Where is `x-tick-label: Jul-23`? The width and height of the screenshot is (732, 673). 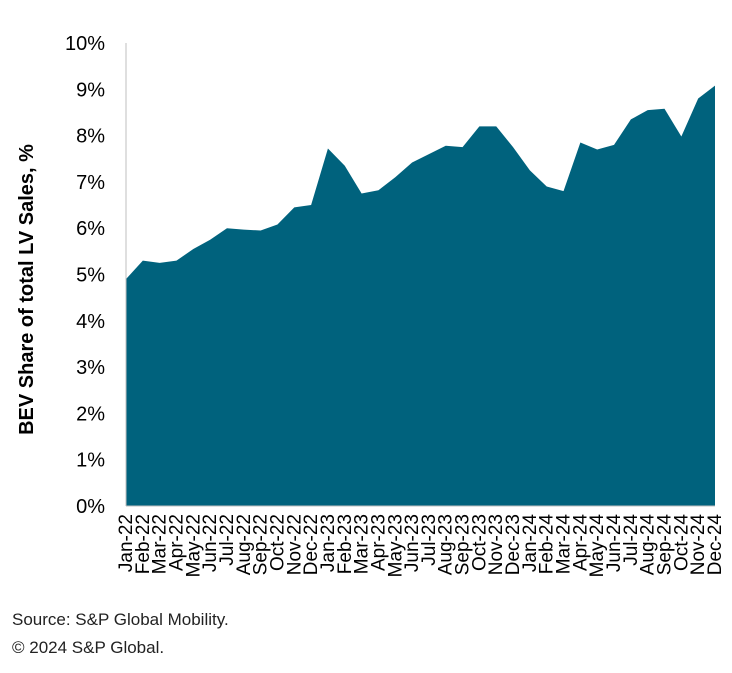
x-tick-label: Jul-23 is located at coordinates (429, 540).